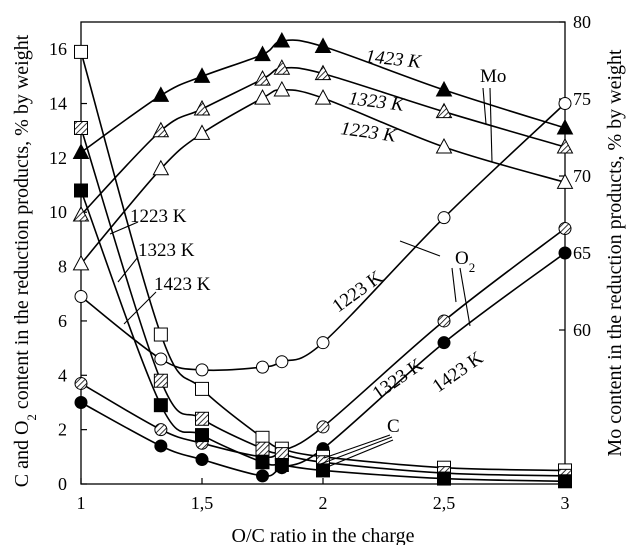  I want to click on annotation-mo-label: Mo, so click(493, 76).